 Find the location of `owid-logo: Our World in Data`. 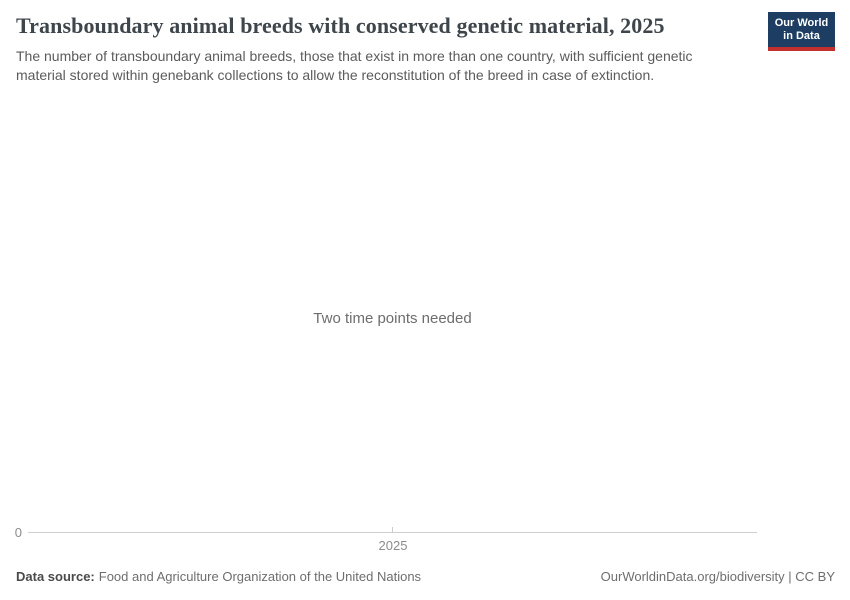

owid-logo: Our World in Data is located at coordinates (801, 31).